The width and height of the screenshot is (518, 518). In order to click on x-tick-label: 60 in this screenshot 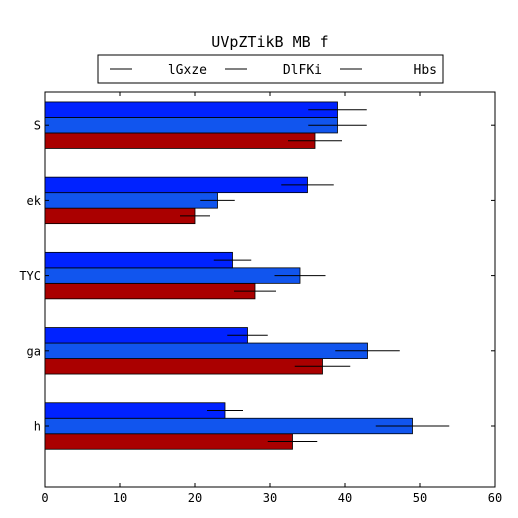, I will do `click(495, 498)`.